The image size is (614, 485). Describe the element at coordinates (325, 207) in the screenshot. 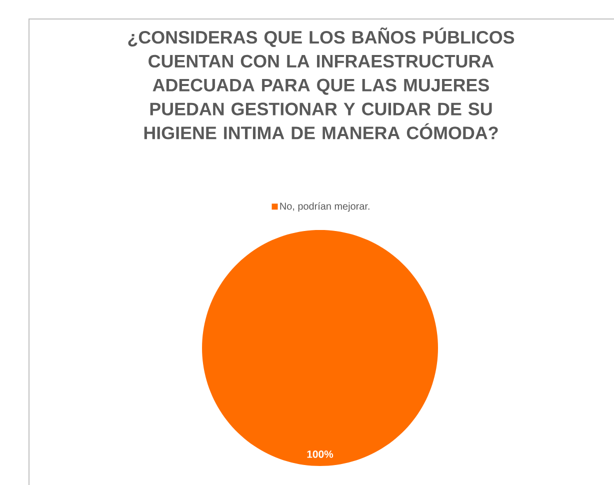

I see `legend-label: No, podrían mejorar.` at that location.